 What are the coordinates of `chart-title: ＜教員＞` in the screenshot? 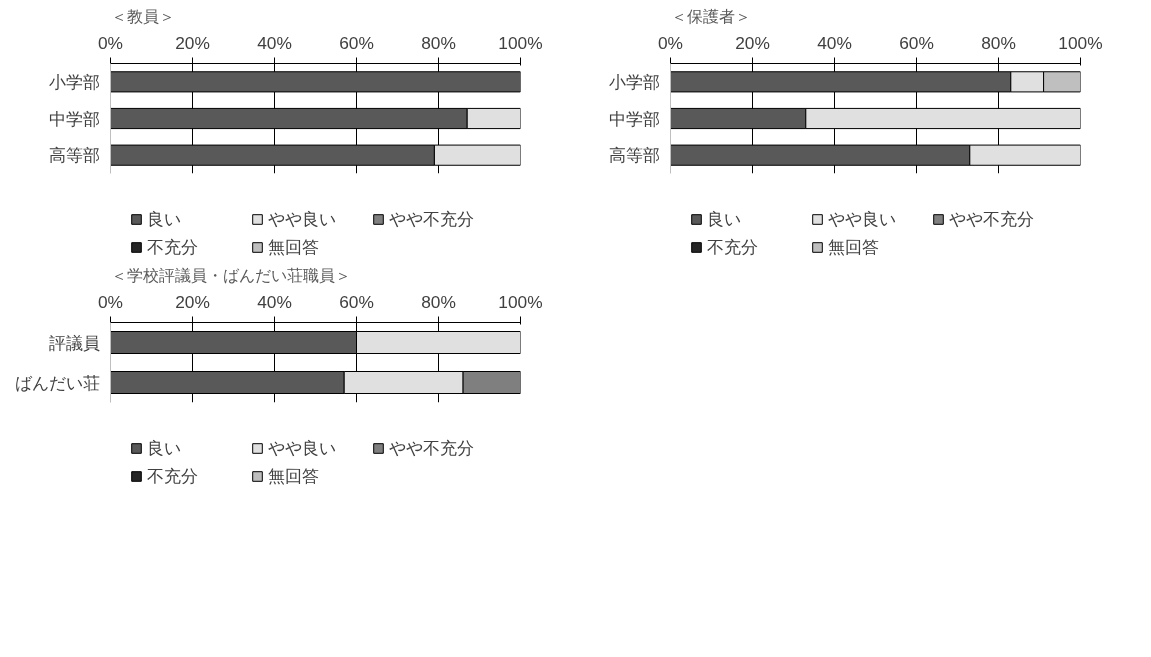 It's located at (142, 16).